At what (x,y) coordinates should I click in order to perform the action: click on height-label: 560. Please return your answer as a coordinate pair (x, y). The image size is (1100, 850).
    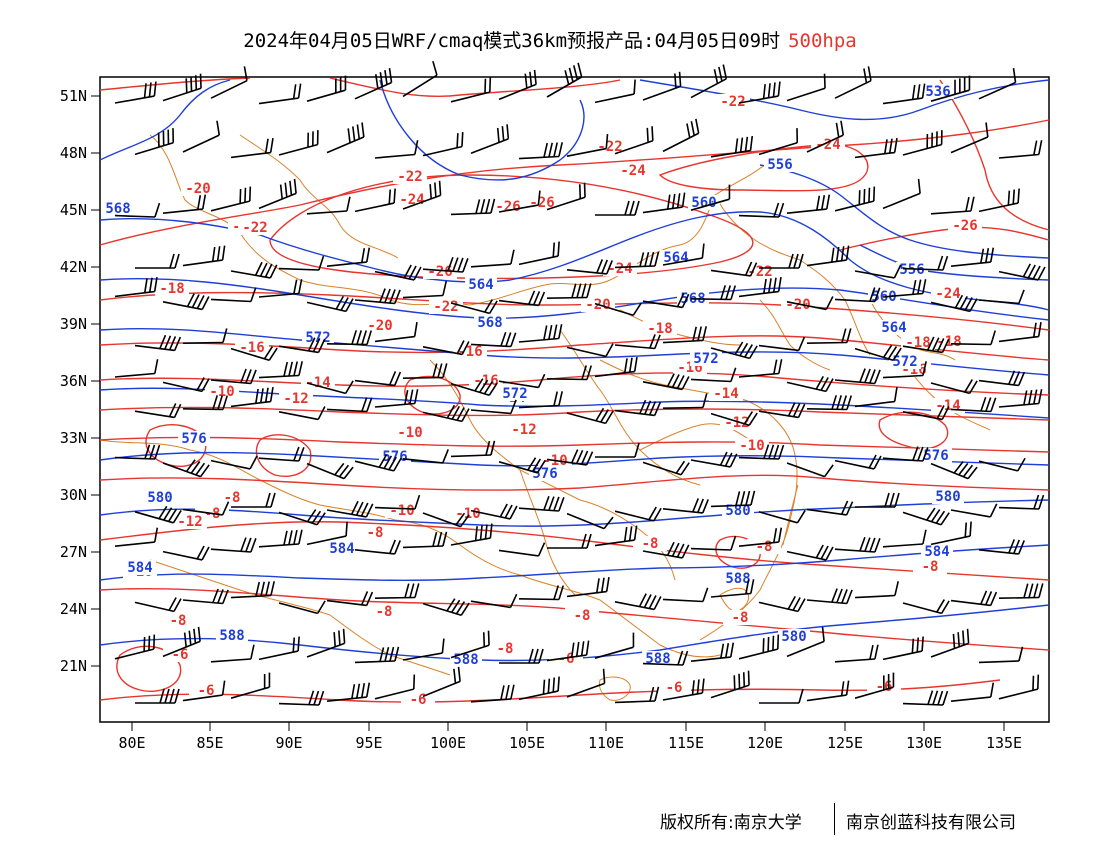
    Looking at the image, I should click on (703, 203).